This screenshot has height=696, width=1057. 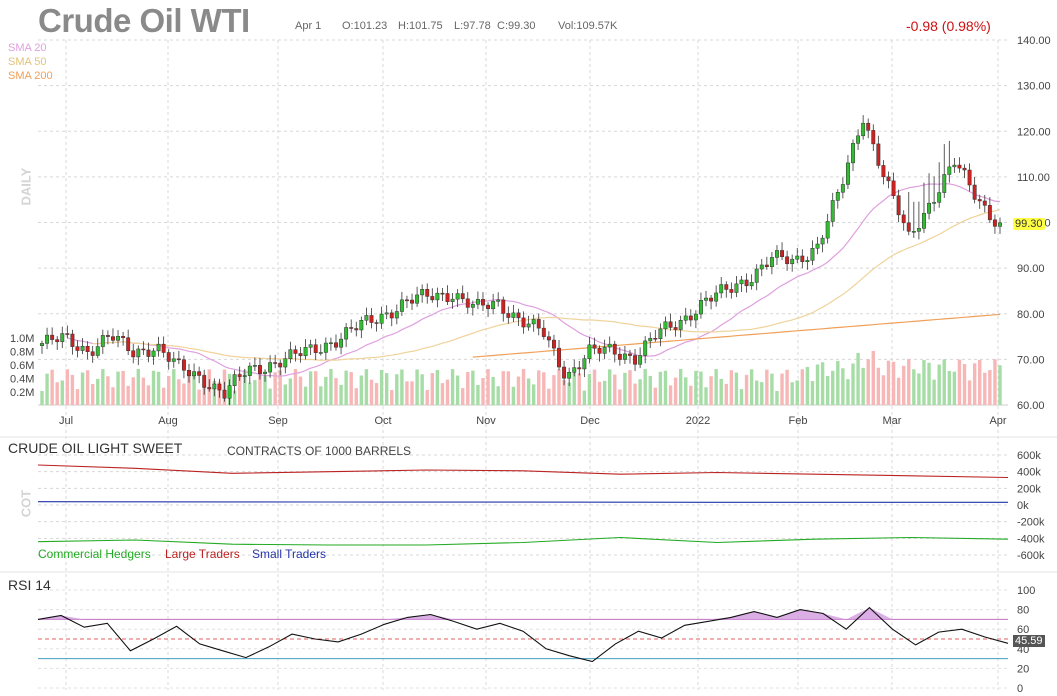 What do you see at coordinates (523, 613) in the screenshot?
I see `rsi-overbought-fill` at bounding box center [523, 613].